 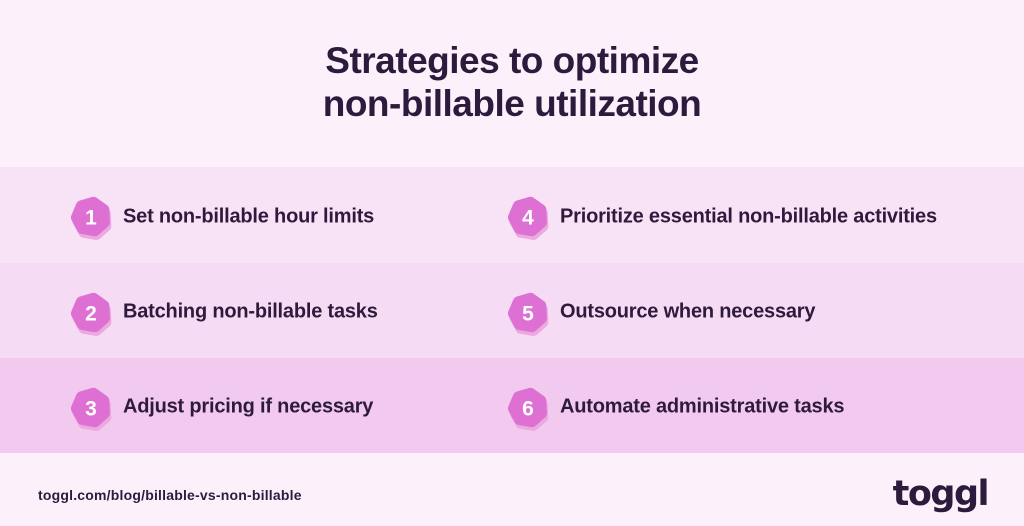 I want to click on strategy-item-5: 5 Outsource when necessary, so click(x=661, y=313).